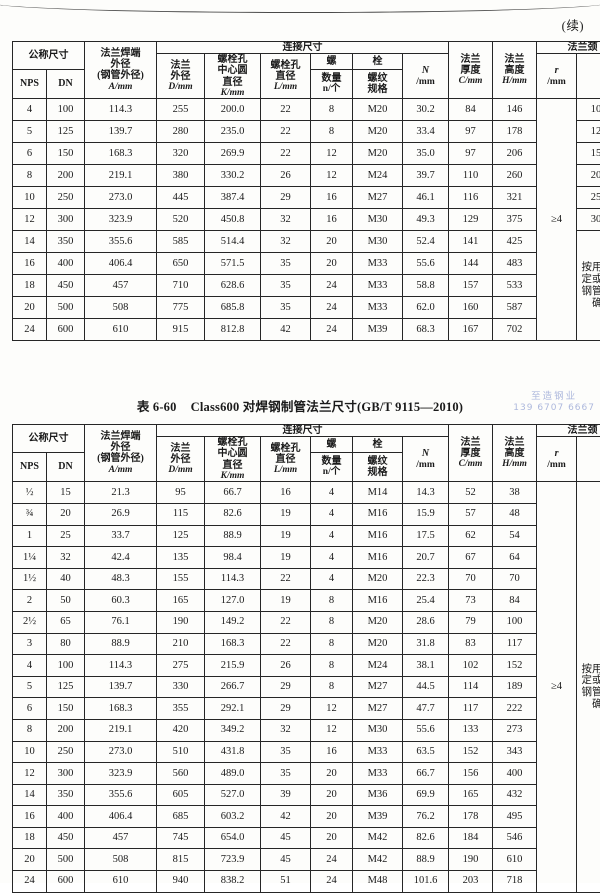 This screenshot has width=600, height=893. Describe the element at coordinates (121, 579) in the screenshot. I see `weld-end-od-cell: 48.3` at that location.